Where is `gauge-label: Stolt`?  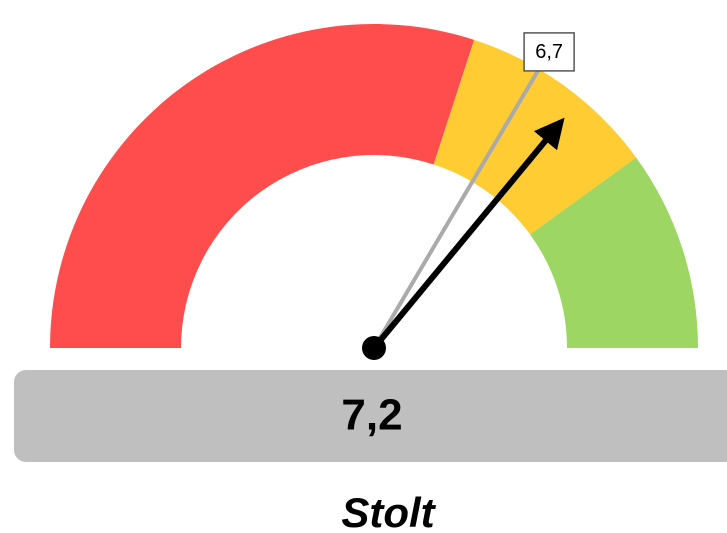 gauge-label: Stolt is located at coordinates (388, 511).